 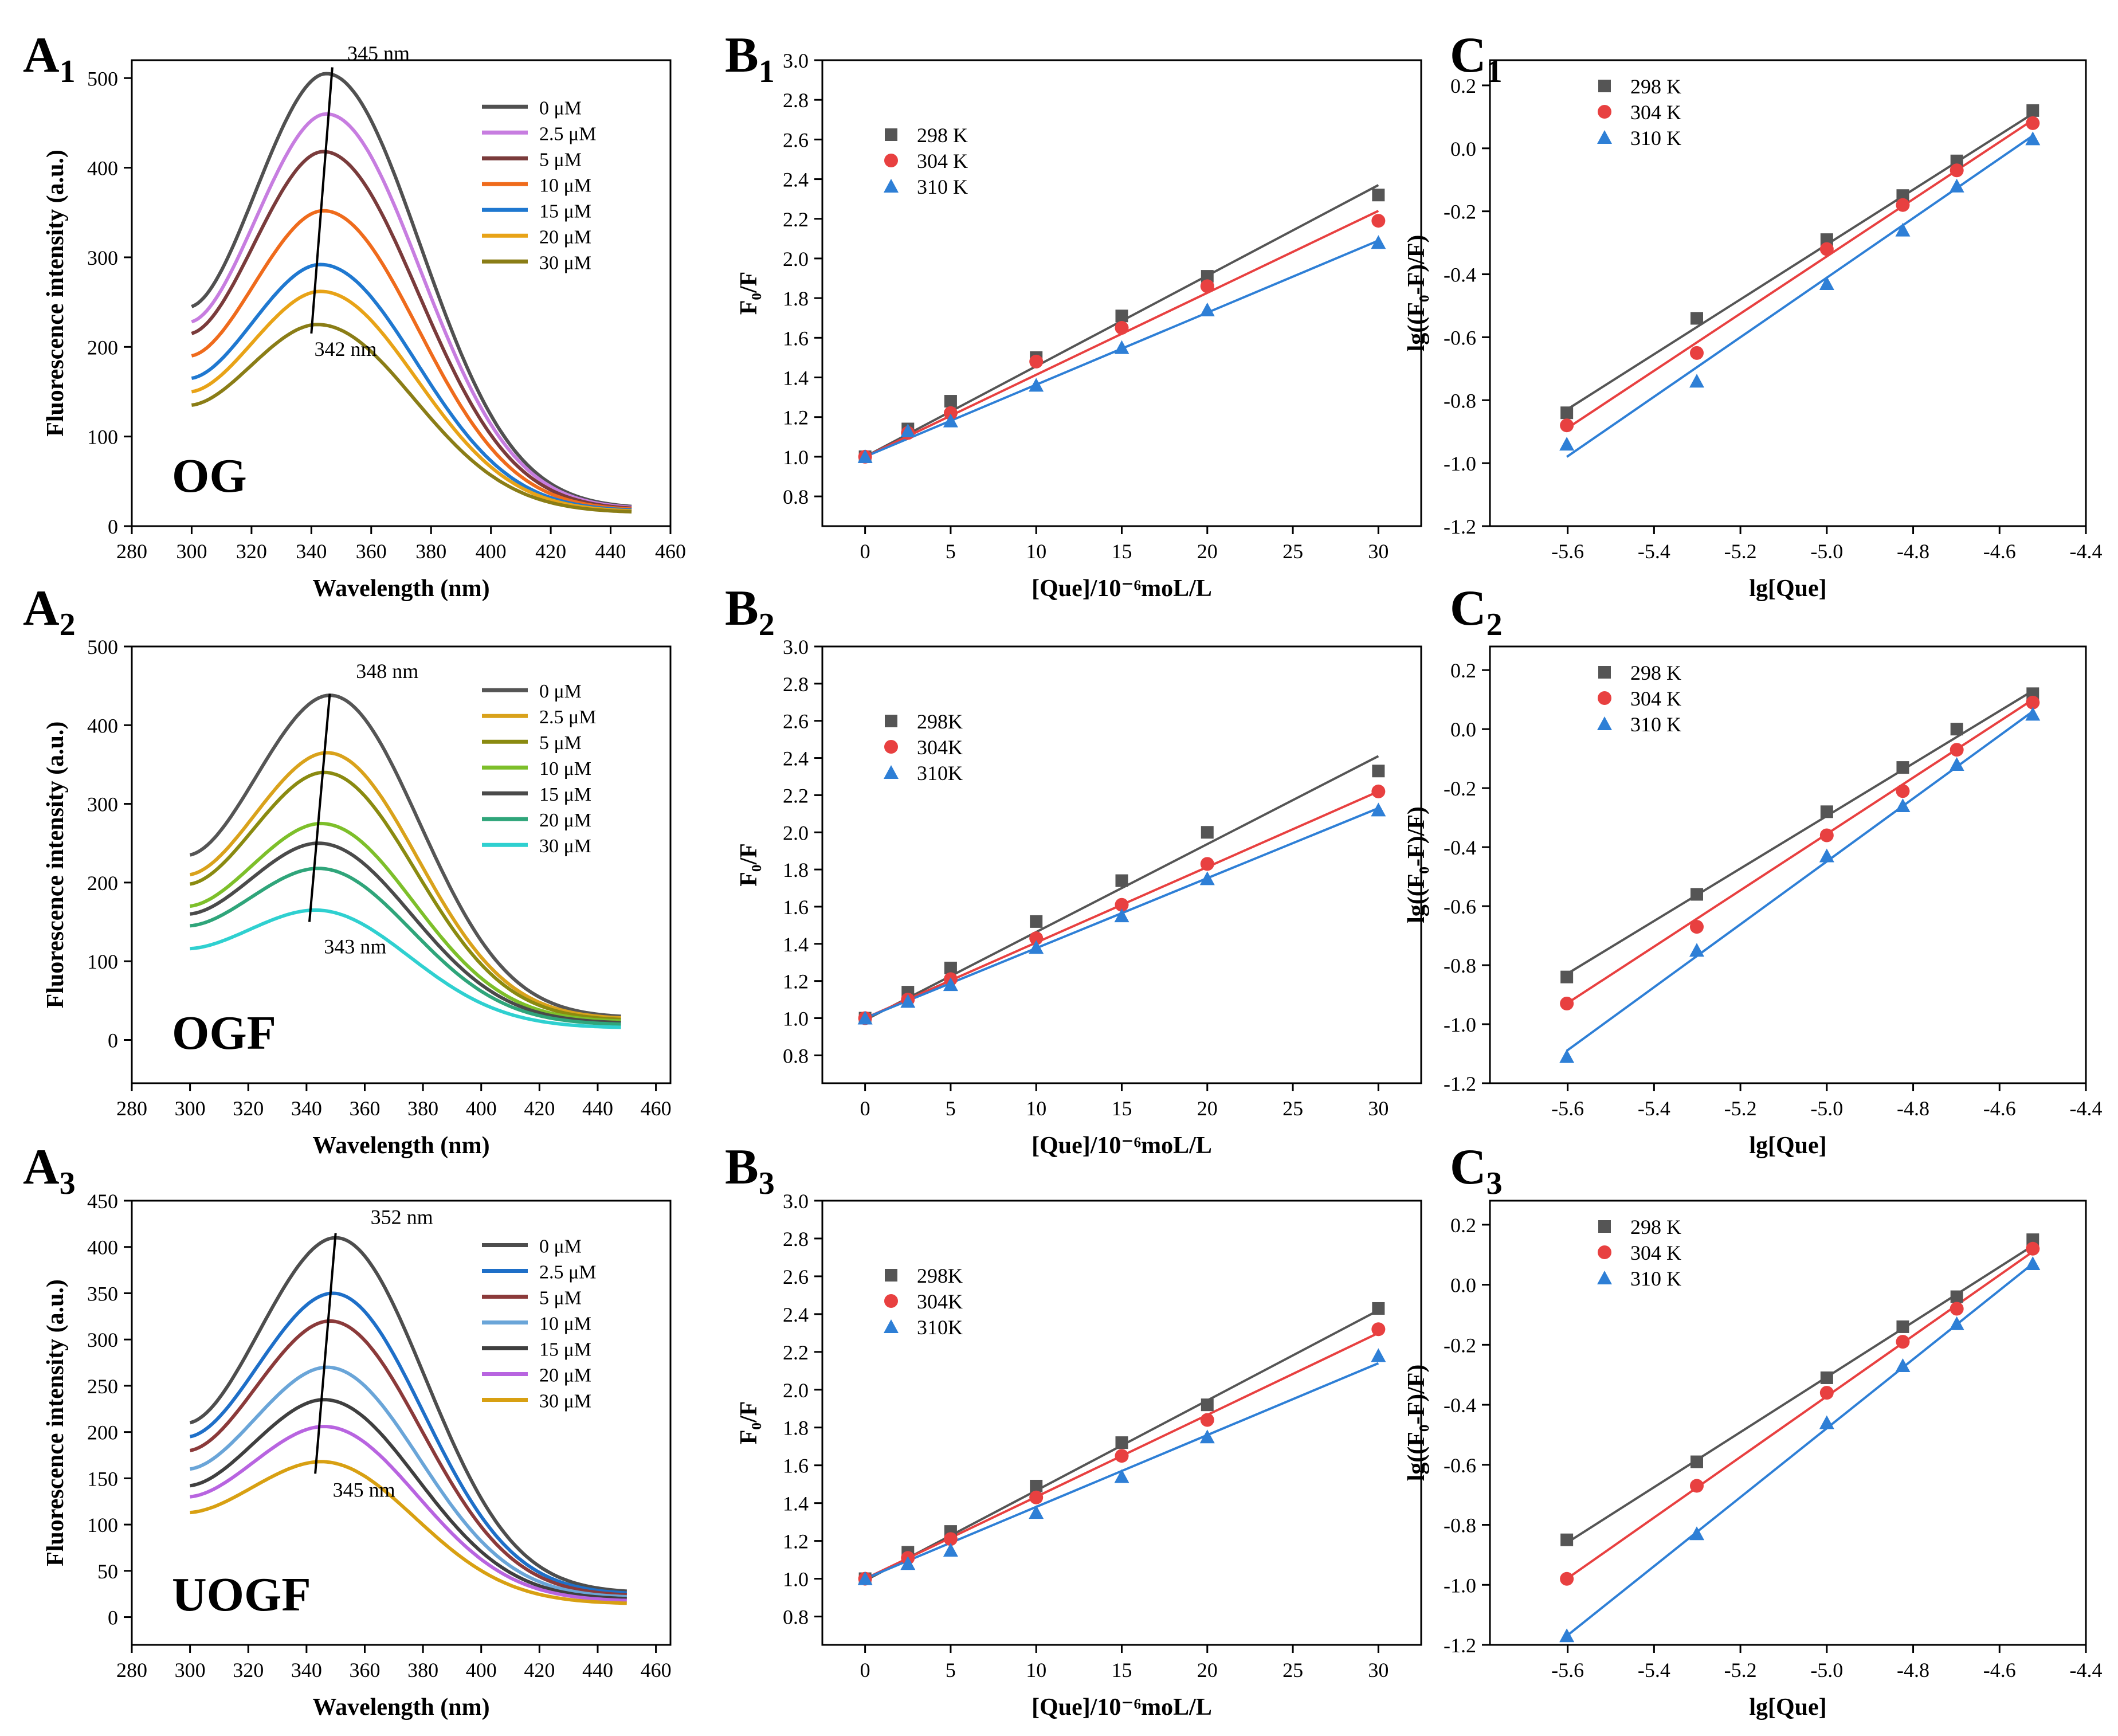 What do you see at coordinates (796, 60) in the screenshot?
I see `y-tick-label: 3.0` at bounding box center [796, 60].